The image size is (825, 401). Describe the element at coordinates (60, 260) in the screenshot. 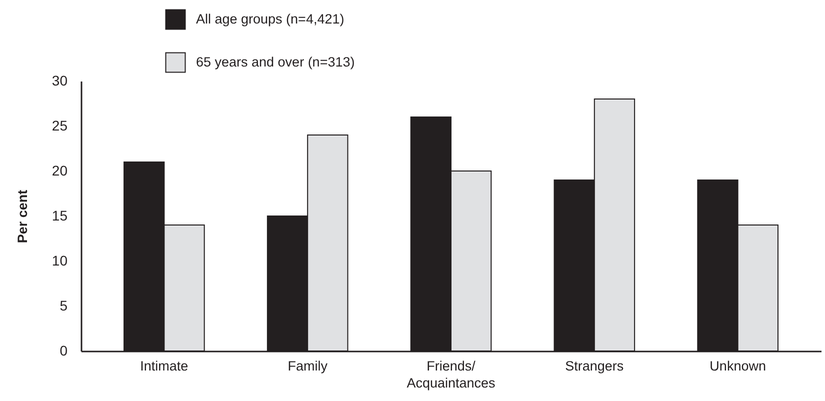

I see `y-tick-label: 10` at that location.